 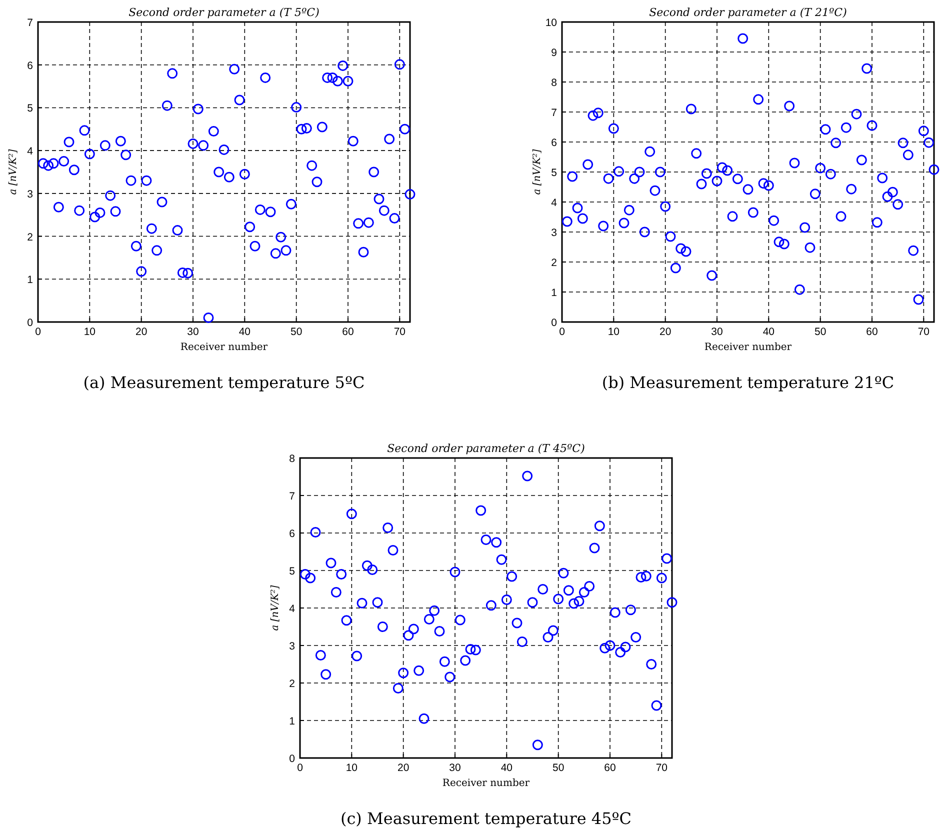 What do you see at coordinates (748, 12) in the screenshot?
I see `chart-title: Second order parameter a (T 21ºC)` at bounding box center [748, 12].